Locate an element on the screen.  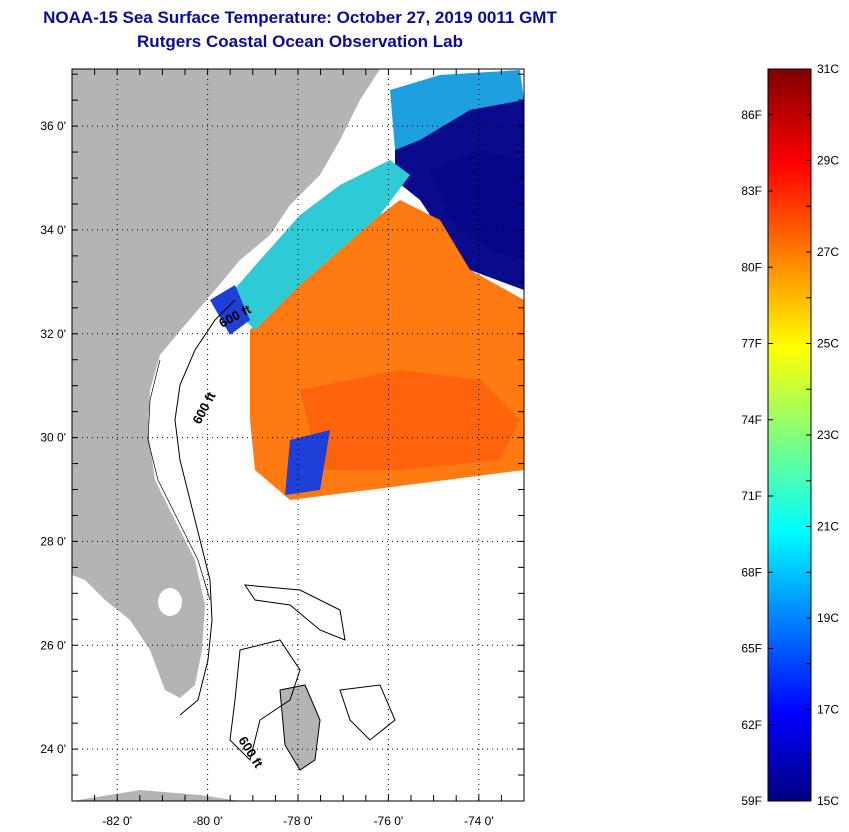
longitude-label: -80 0' is located at coordinates (208, 821).